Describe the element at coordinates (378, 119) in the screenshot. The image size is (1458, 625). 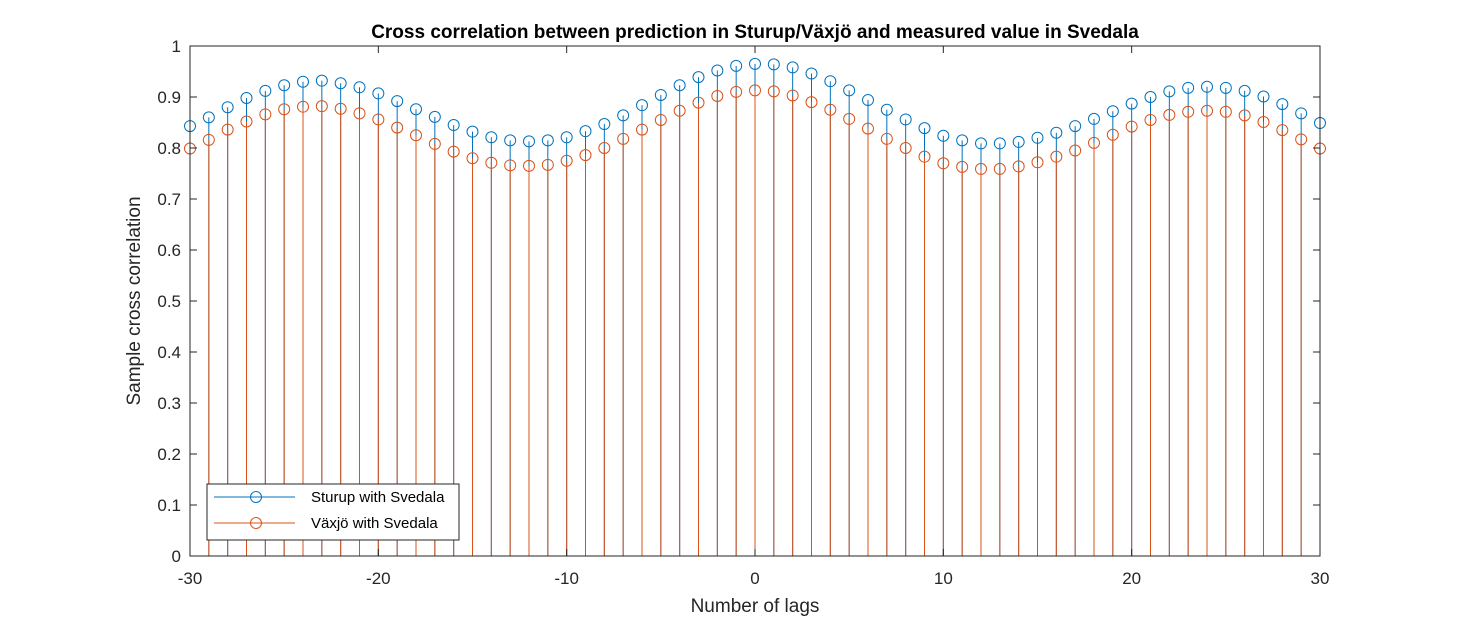
I see `marker-vaxjo--20` at that location.